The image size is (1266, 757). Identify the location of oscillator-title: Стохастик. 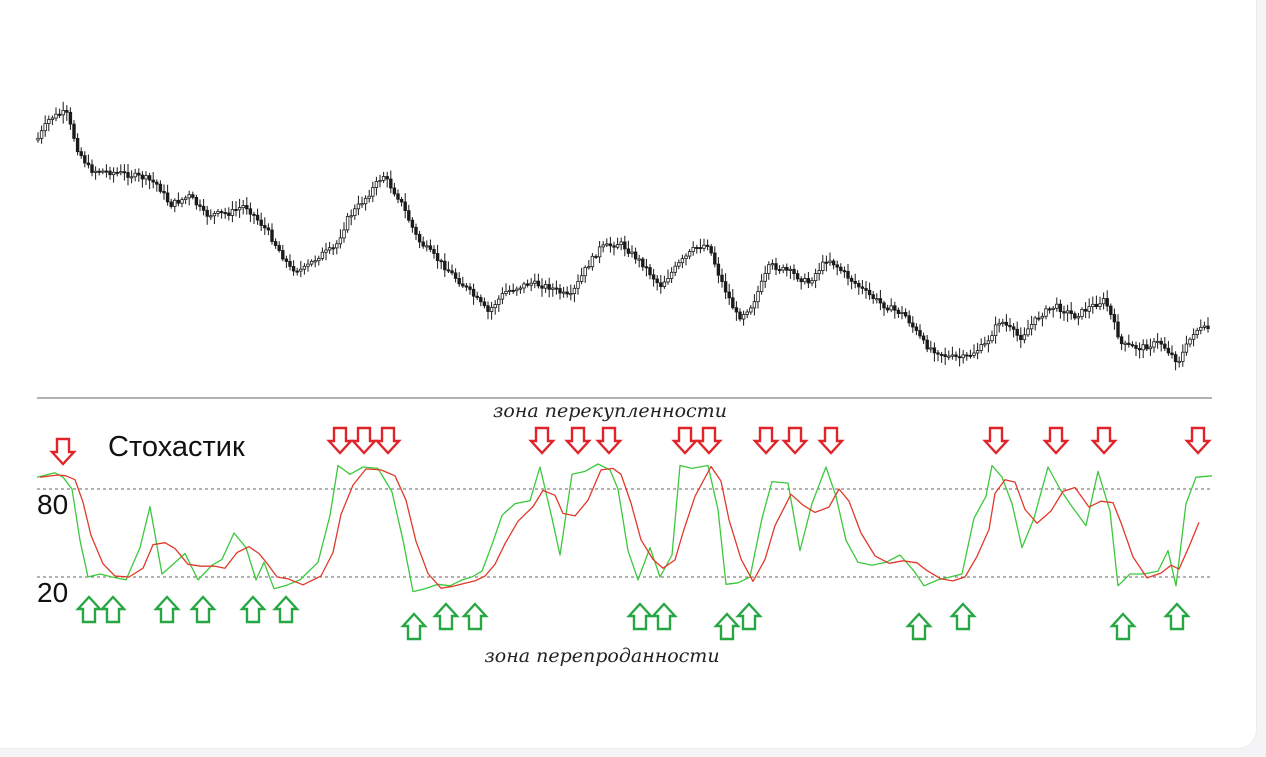
(176, 447).